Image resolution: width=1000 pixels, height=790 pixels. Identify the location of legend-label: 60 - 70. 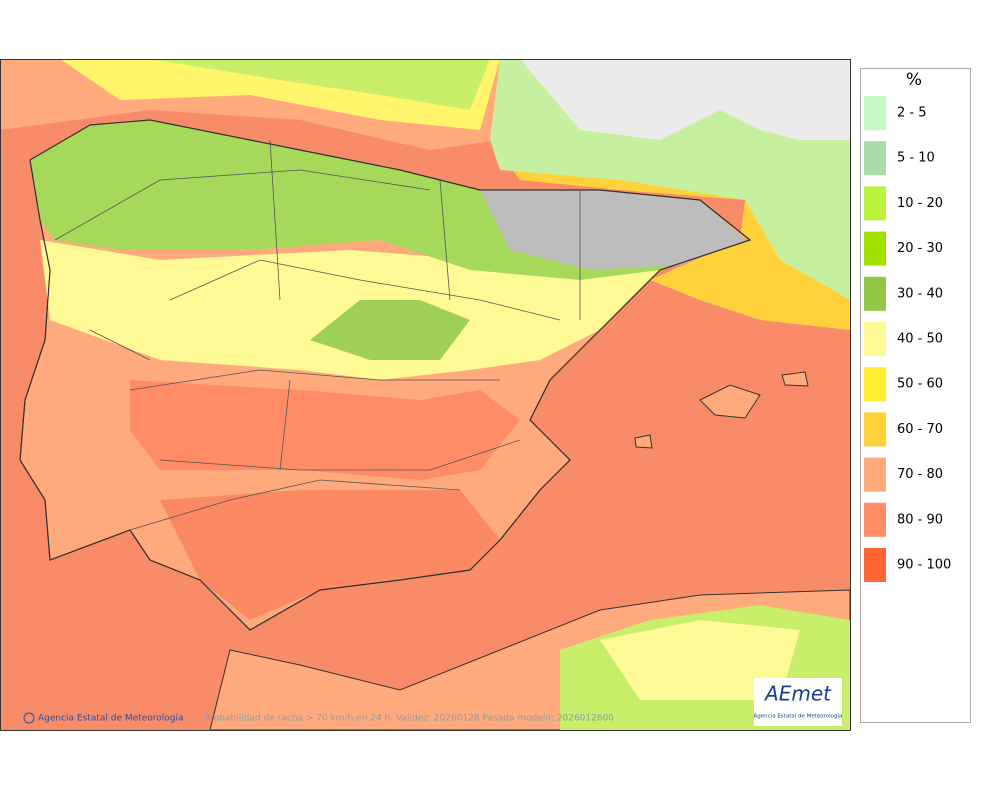
(920, 429).